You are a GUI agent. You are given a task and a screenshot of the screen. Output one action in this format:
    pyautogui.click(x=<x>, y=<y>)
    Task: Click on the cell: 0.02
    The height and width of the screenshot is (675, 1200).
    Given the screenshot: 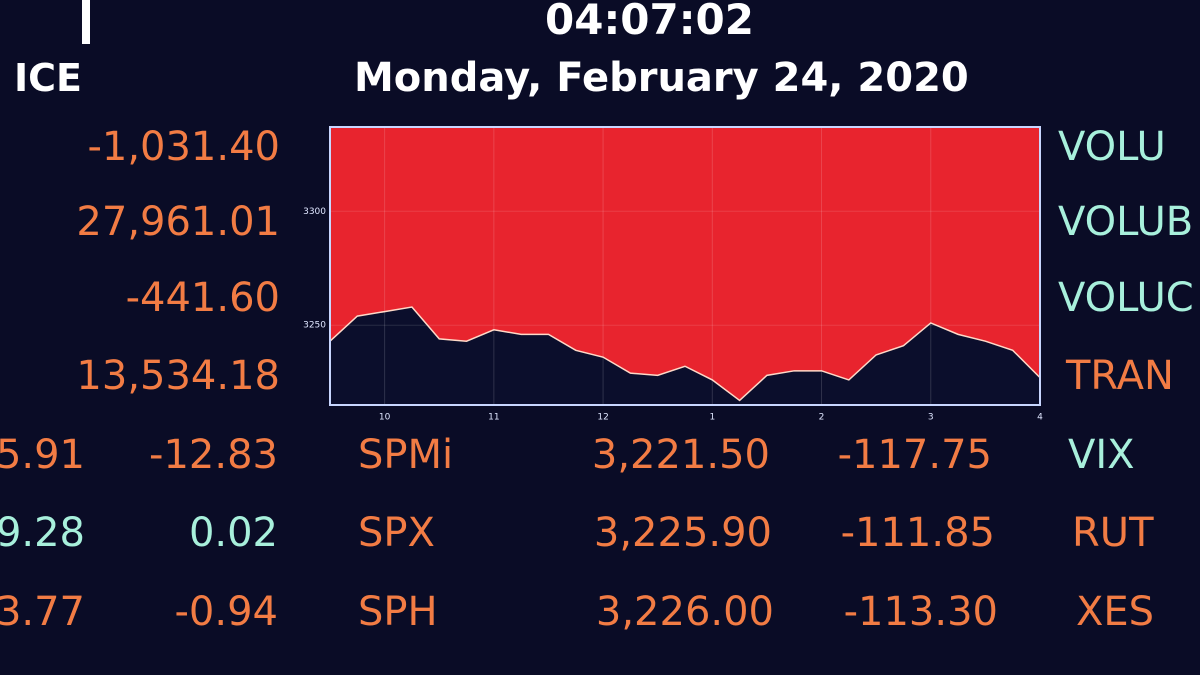 What is the action you would take?
    pyautogui.click(x=233, y=533)
    